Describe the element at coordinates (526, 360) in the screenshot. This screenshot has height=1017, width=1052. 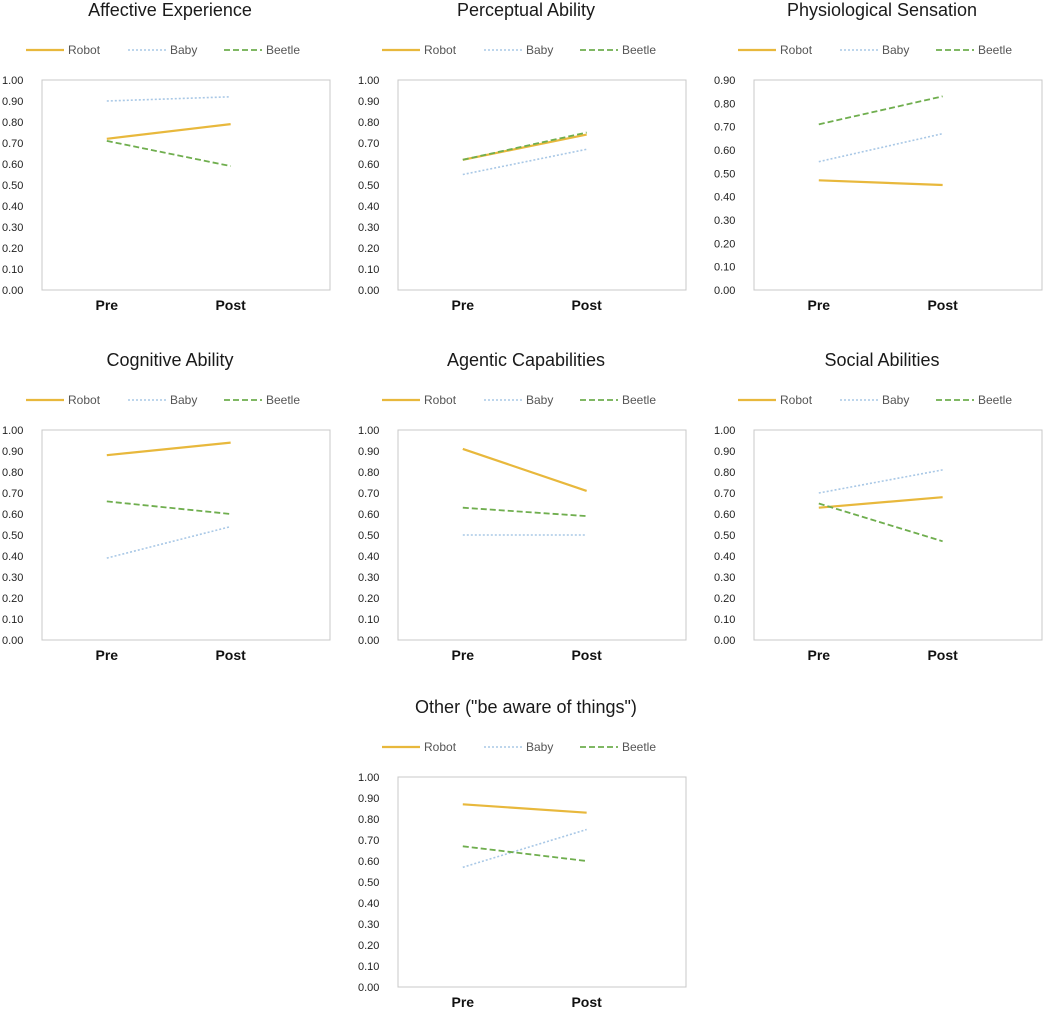
I see `chart-title: Agentic Capabilities` at that location.